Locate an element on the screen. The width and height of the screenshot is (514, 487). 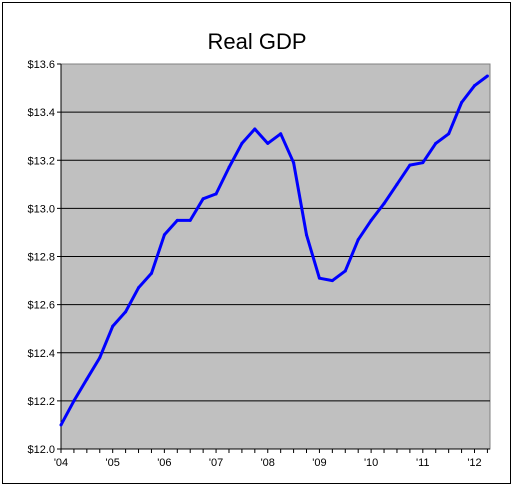
y-tick-label: $12.2 is located at coordinates (41, 402).